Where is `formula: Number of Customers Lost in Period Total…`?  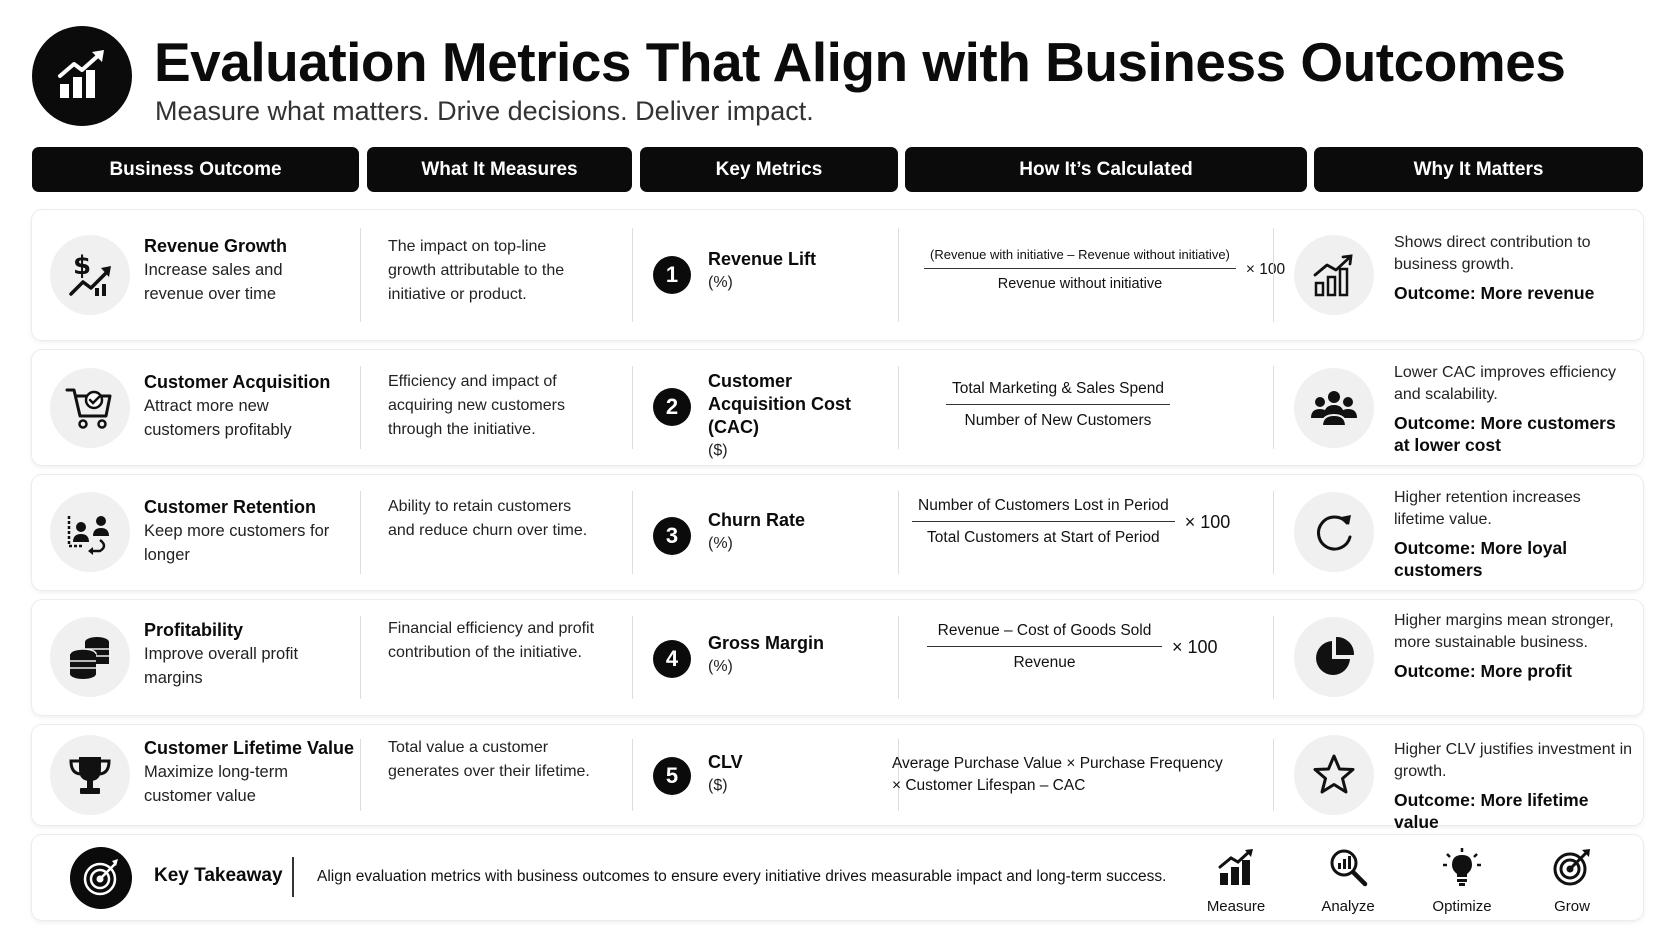 formula: Number of Customers Lost in Period Total… is located at coordinates (1071, 522).